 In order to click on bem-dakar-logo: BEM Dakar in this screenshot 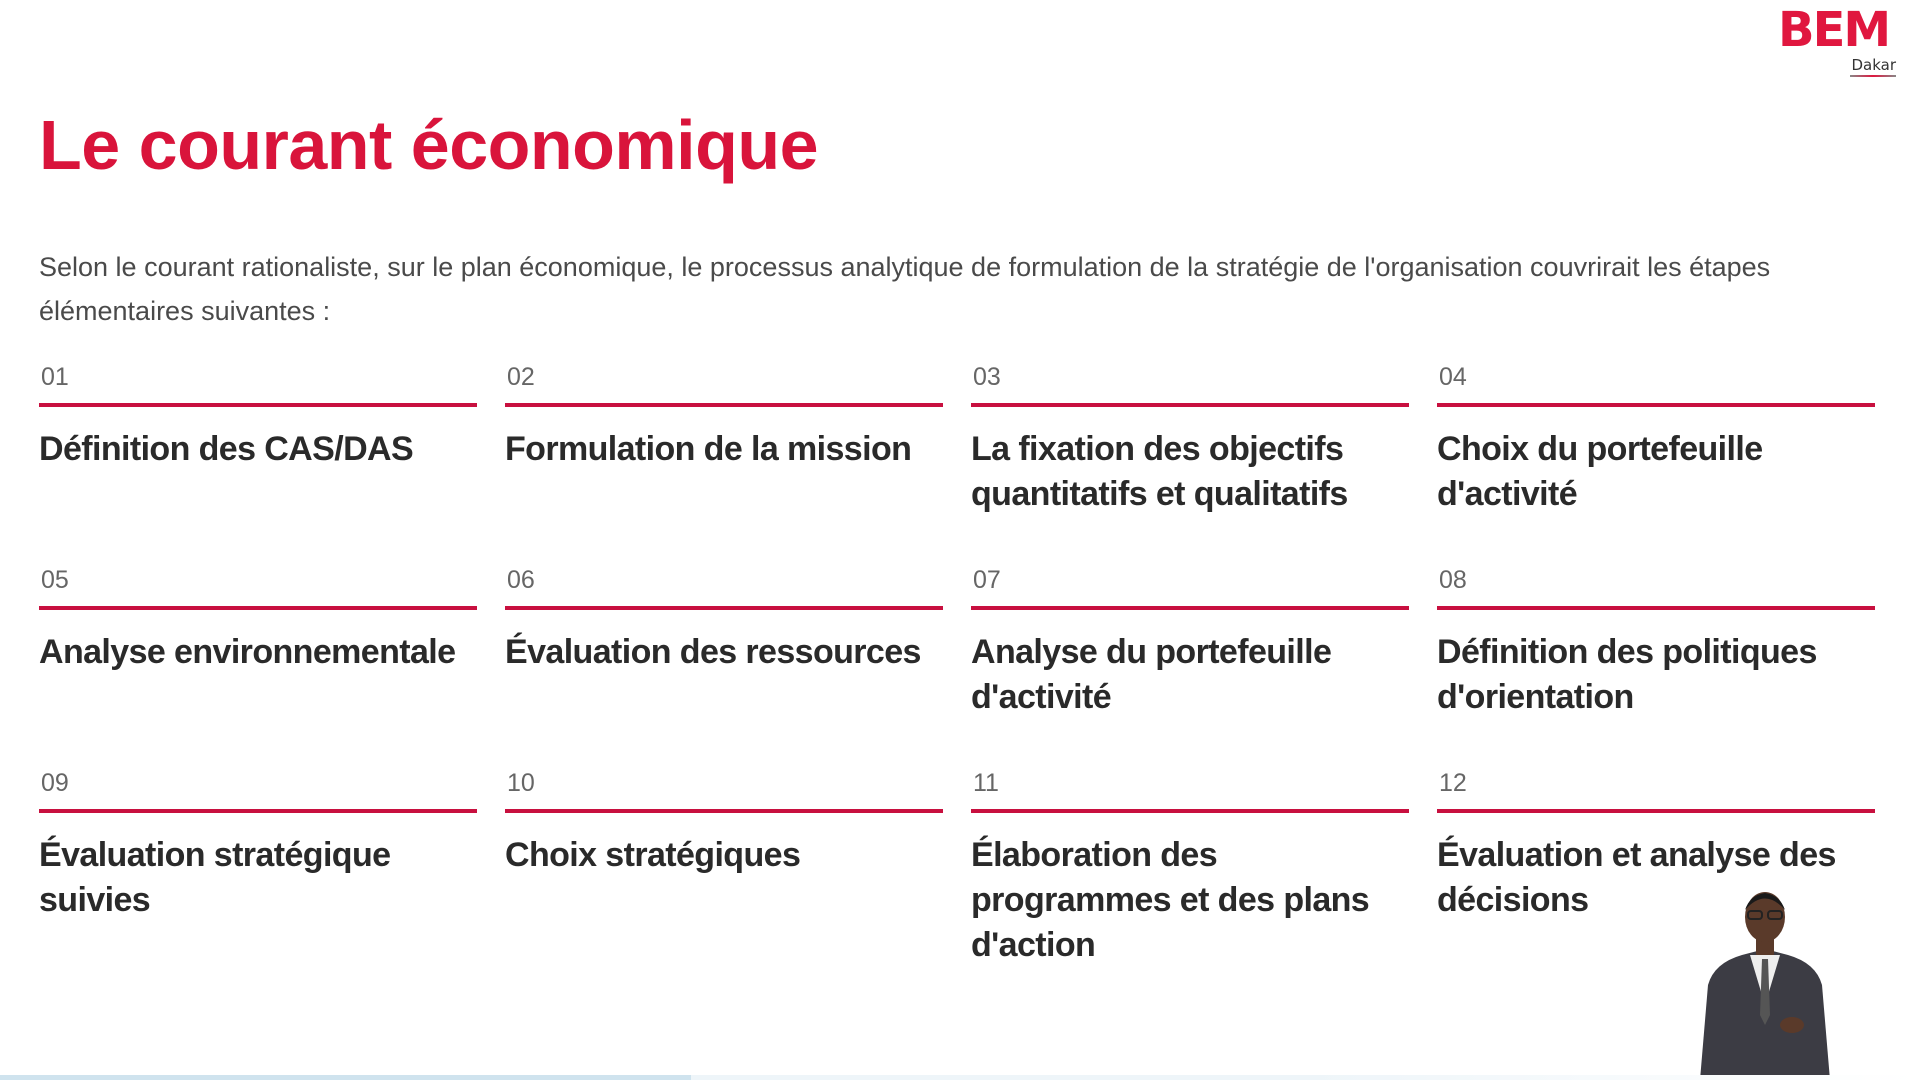, I will do `click(1839, 40)`.